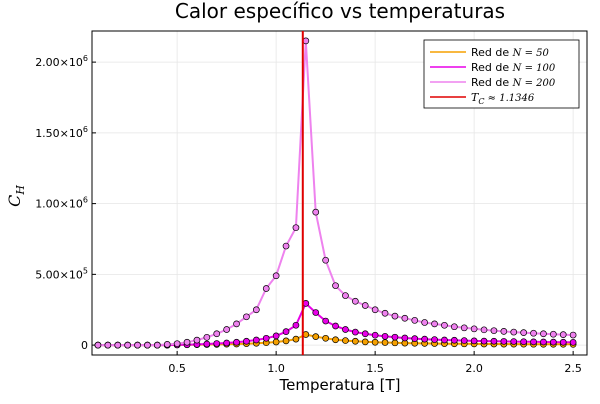 This screenshot has width=600, height=404. I want to click on chart-title: Calor específico vs temperaturas, so click(340, 11).